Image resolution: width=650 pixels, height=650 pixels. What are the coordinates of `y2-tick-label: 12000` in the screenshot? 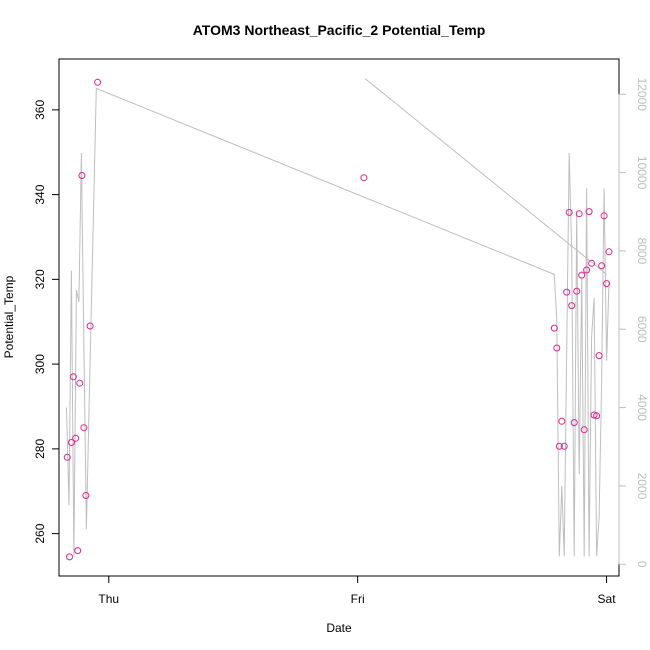 It's located at (642, 95).